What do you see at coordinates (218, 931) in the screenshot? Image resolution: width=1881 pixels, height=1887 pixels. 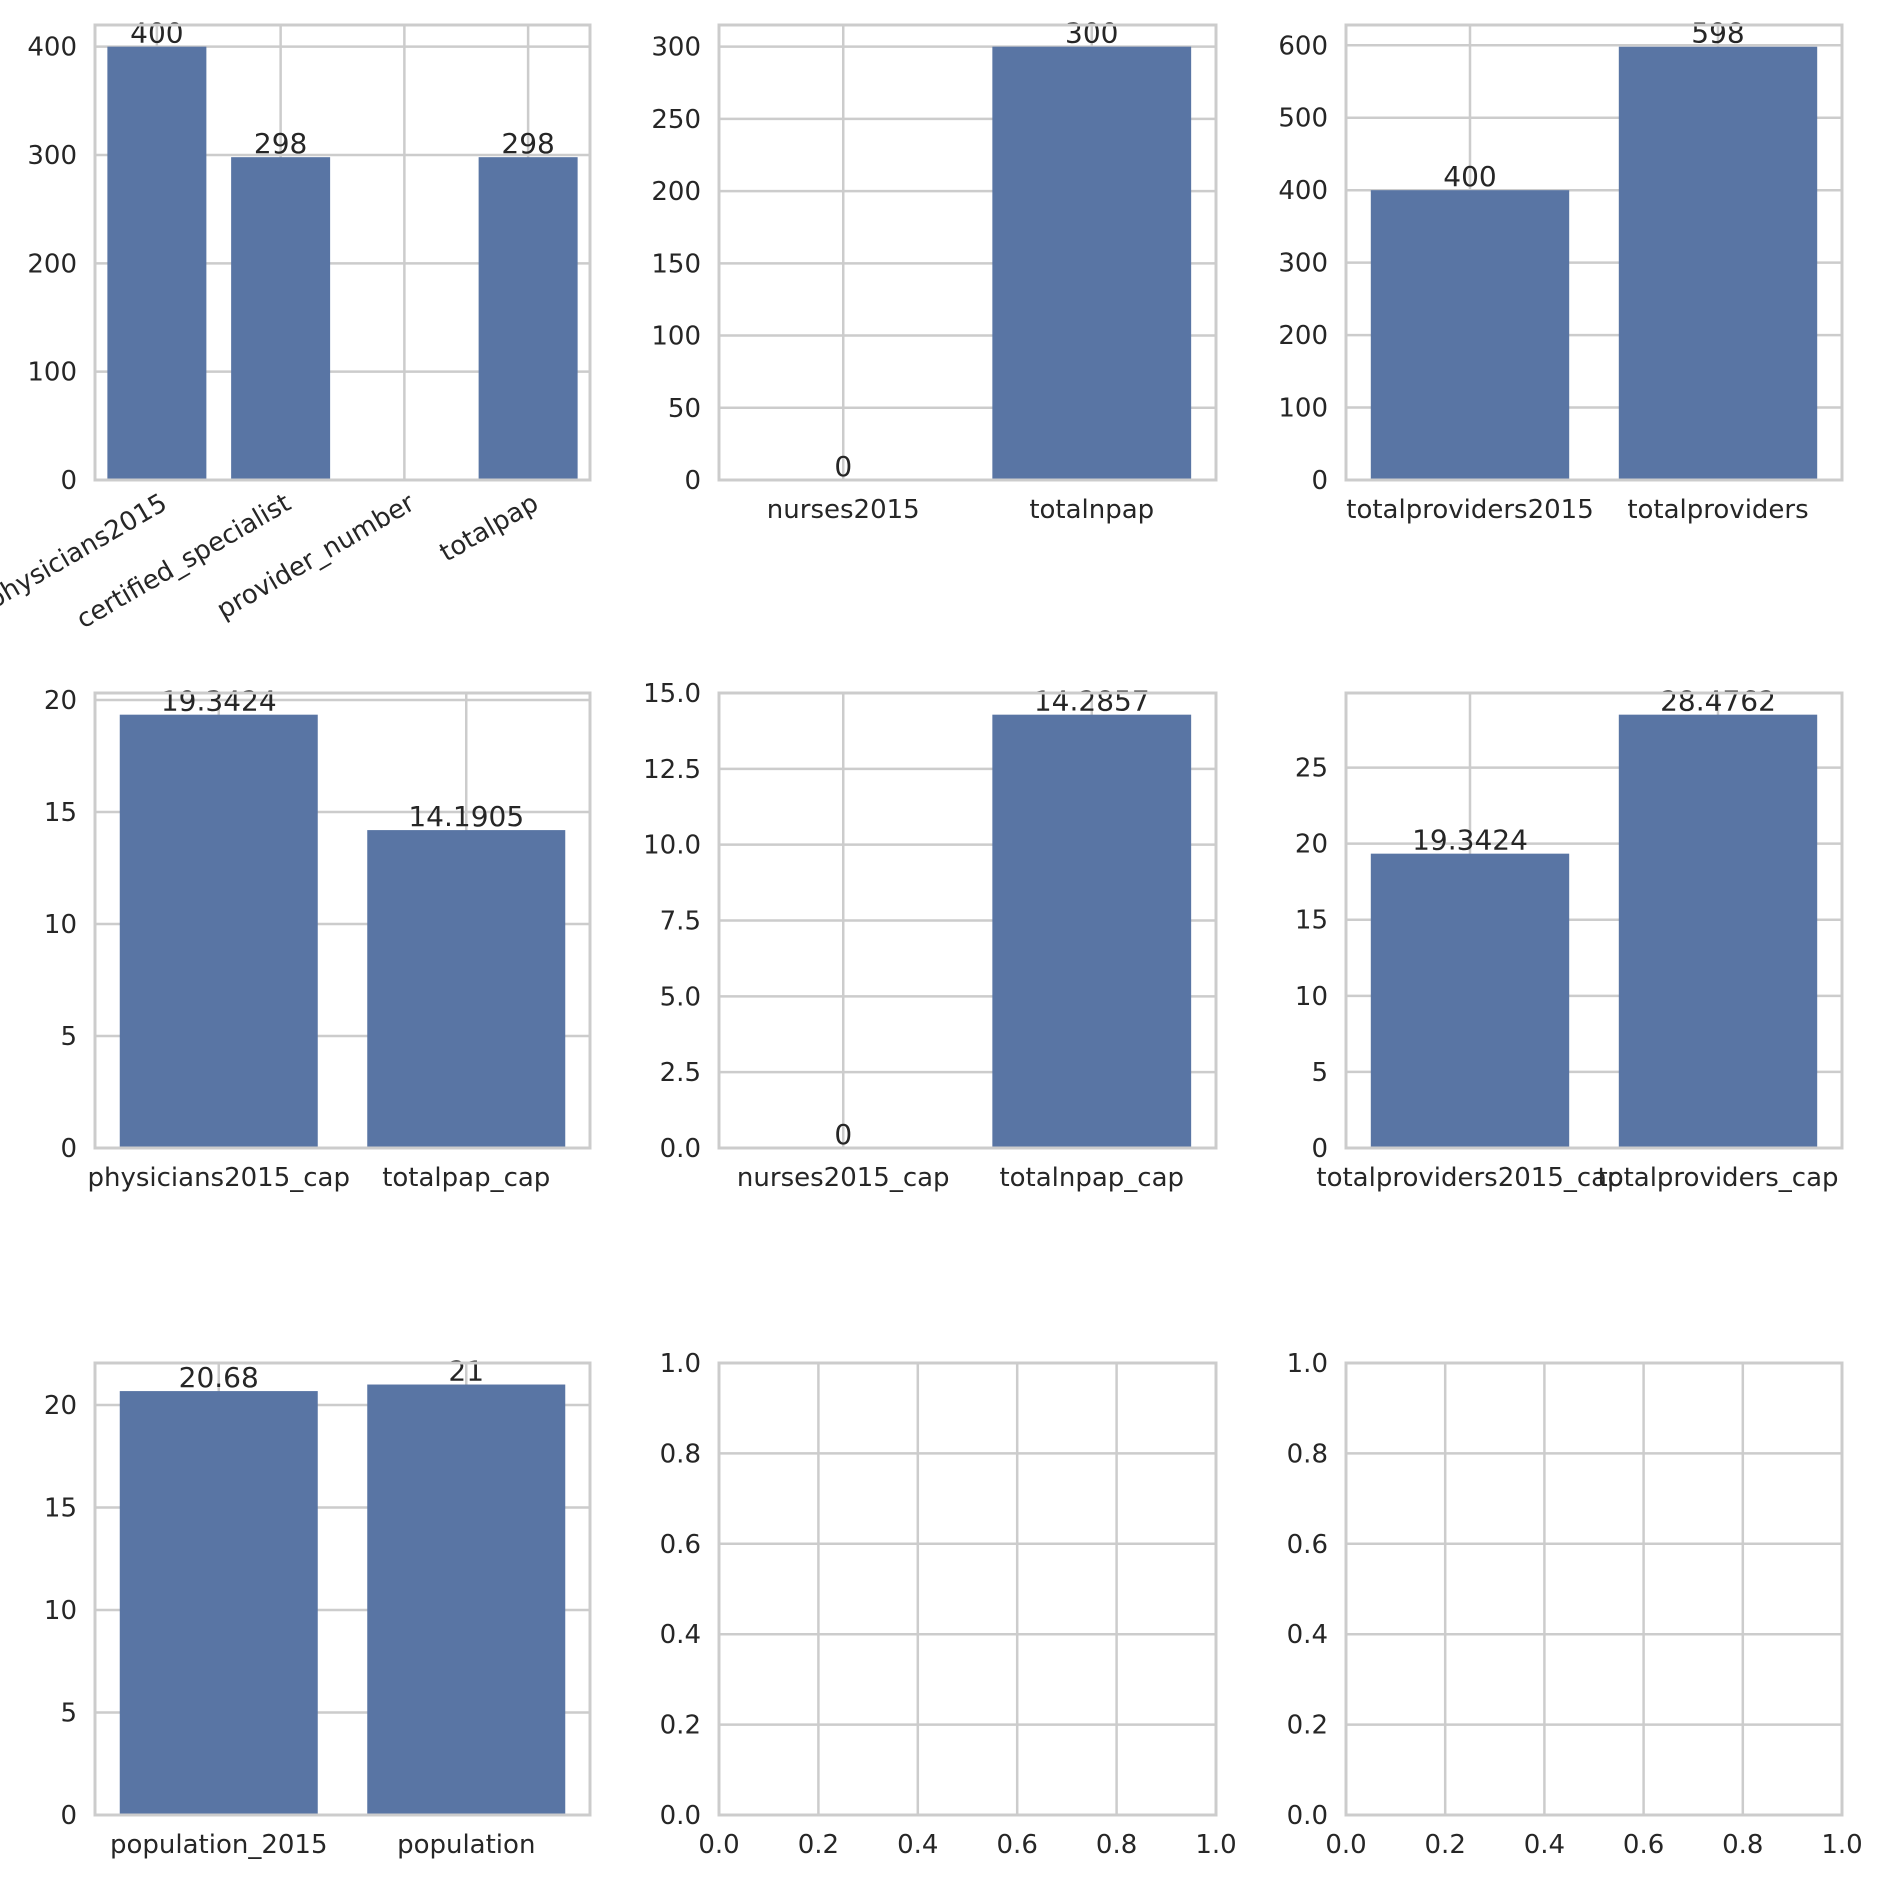 I see `bar-physicians2015_cap` at bounding box center [218, 931].